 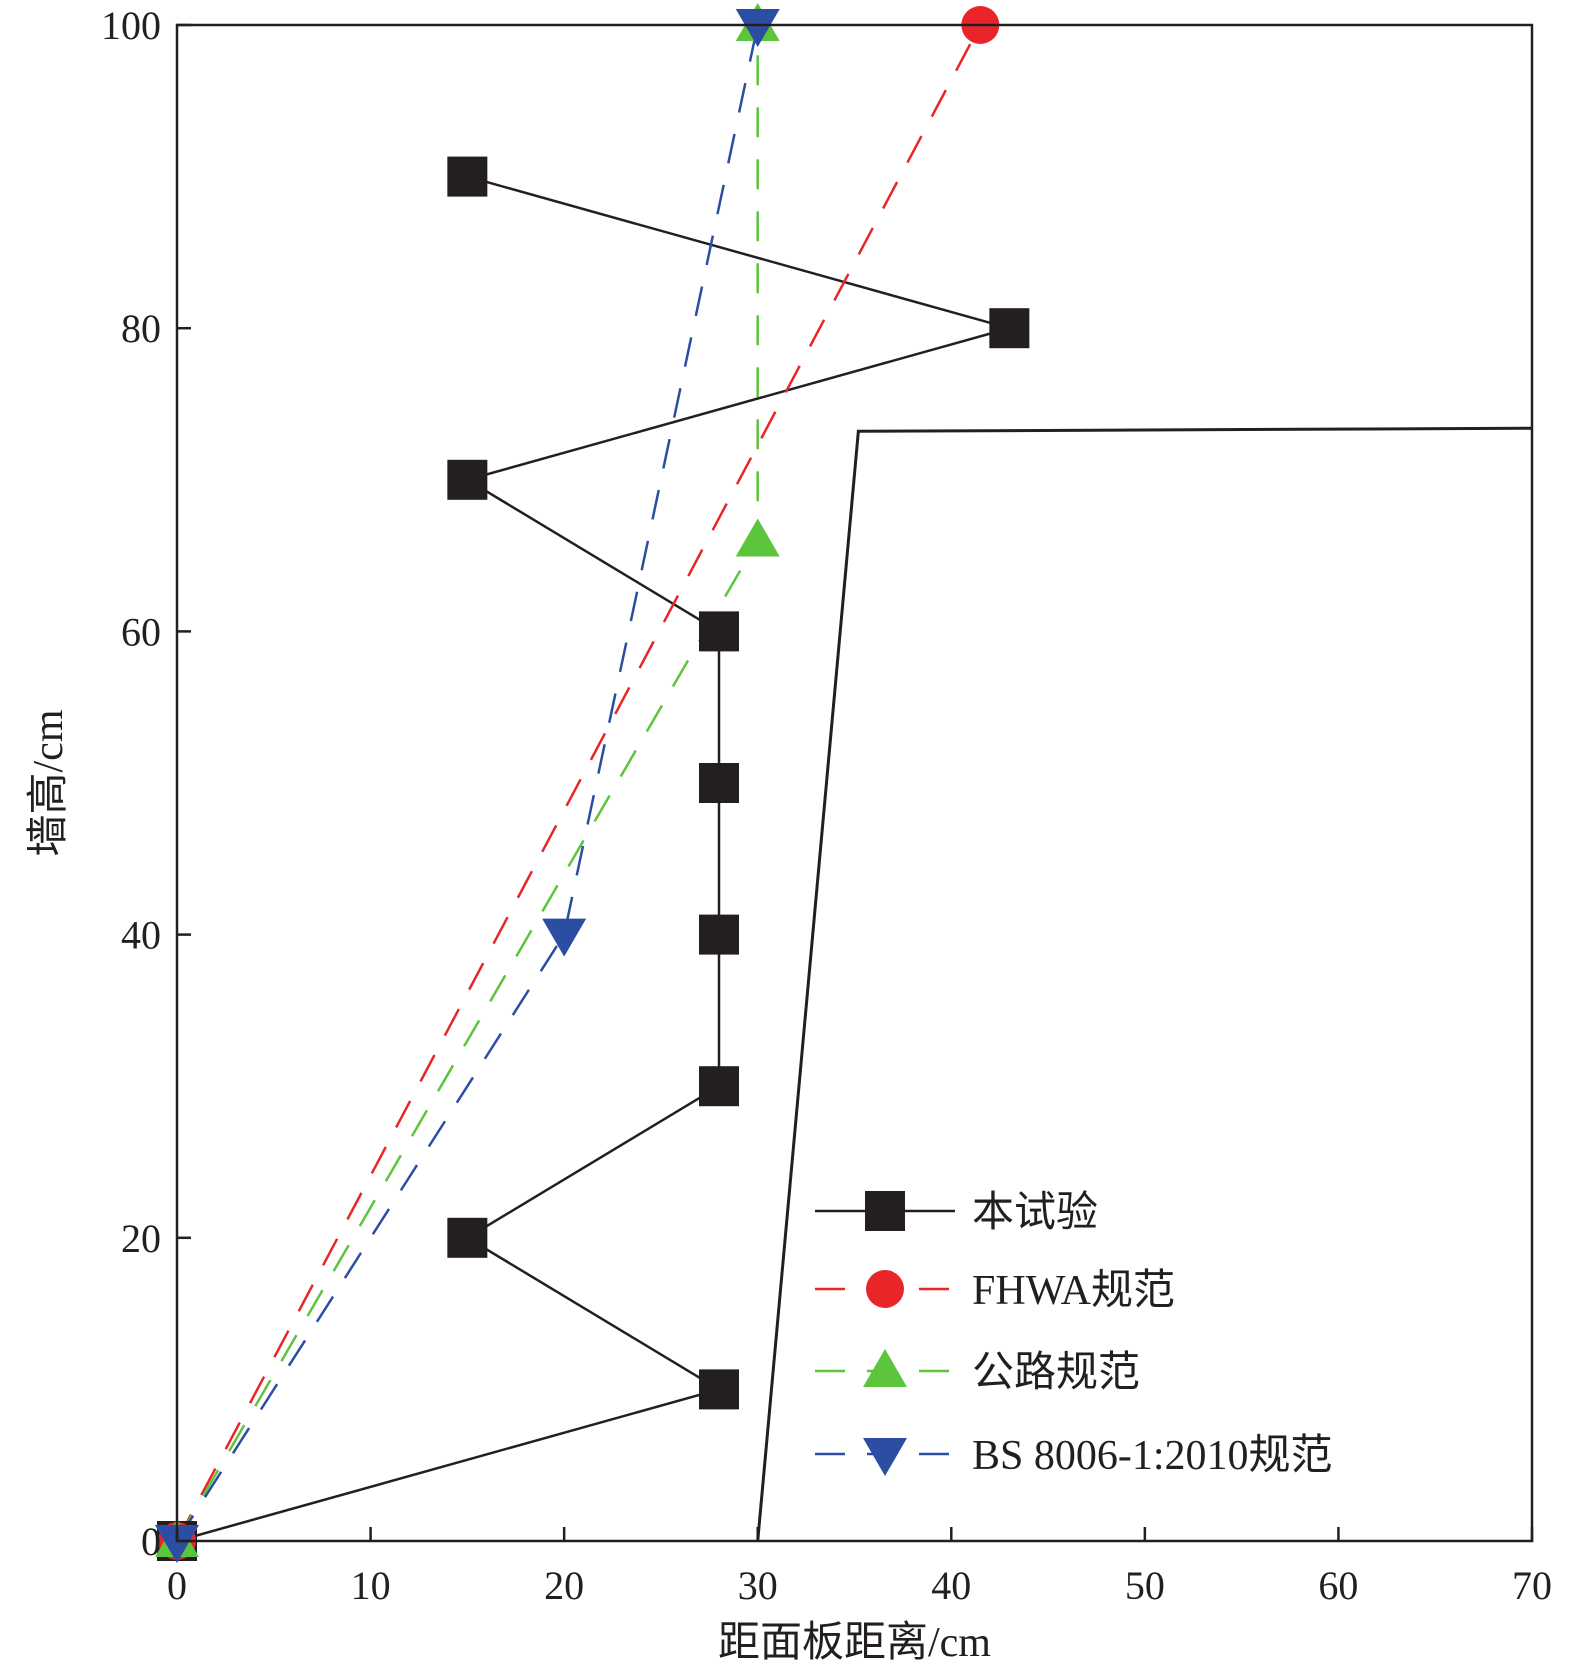 What do you see at coordinates (564, 1585) in the screenshot?
I see `x-tick-label: 20` at bounding box center [564, 1585].